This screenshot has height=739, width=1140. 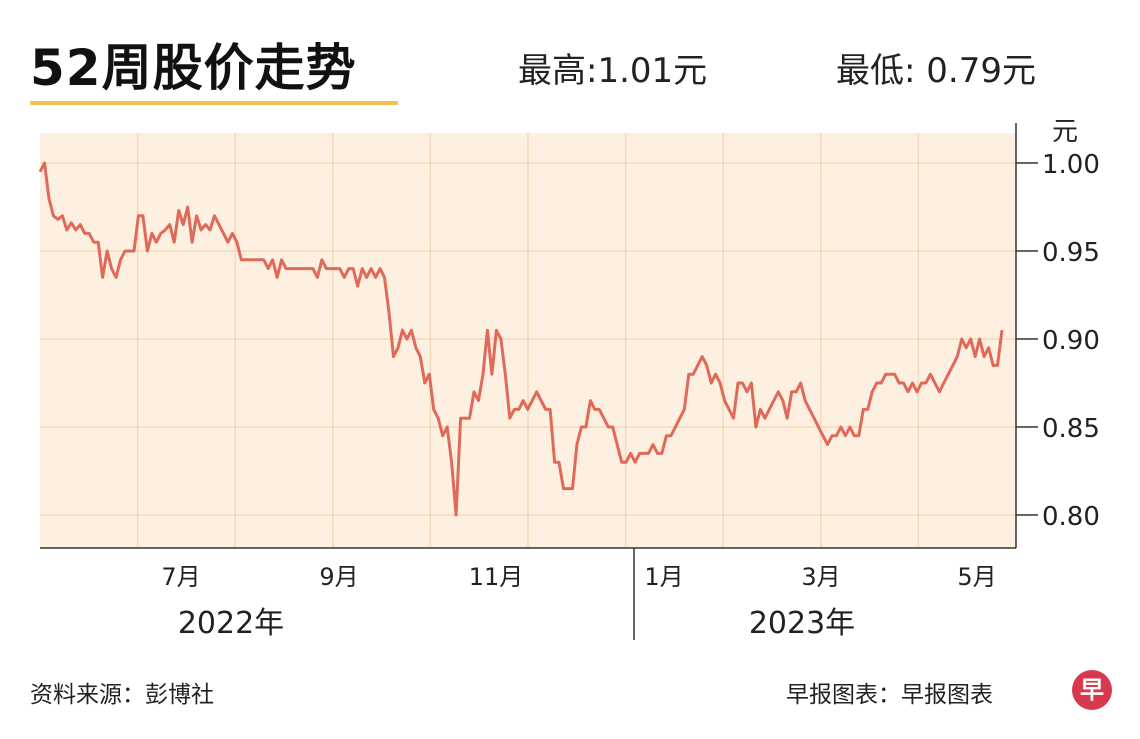 I want to click on zaobao-logo: 早, so click(x=1092, y=690).